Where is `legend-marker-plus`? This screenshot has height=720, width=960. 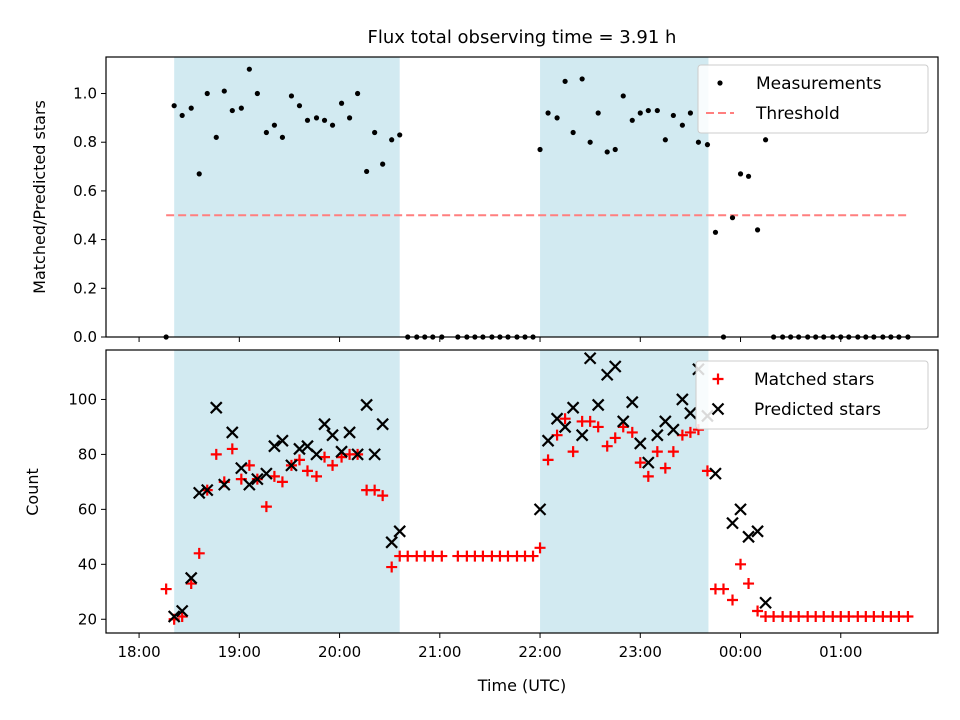 legend-marker-plus is located at coordinates (718, 379).